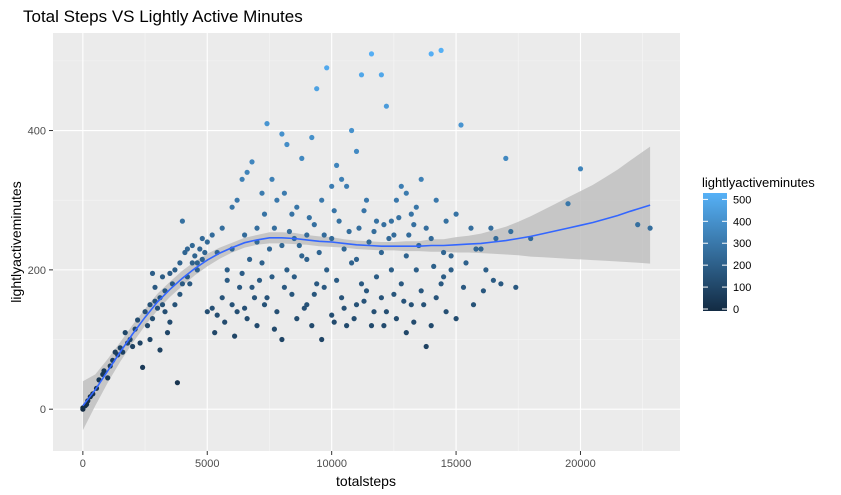  What do you see at coordinates (742, 288) in the screenshot?
I see `legend-label: 100` at bounding box center [742, 288].